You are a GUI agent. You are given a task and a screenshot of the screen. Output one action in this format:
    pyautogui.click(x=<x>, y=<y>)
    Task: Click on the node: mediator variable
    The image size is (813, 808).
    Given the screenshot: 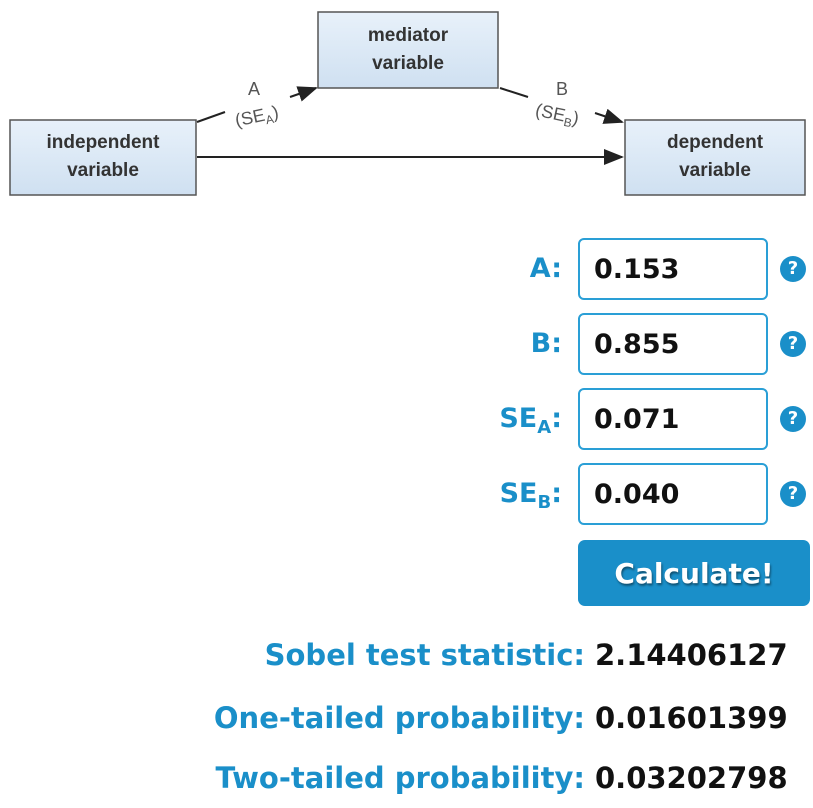 What is the action you would take?
    pyautogui.click(x=408, y=50)
    